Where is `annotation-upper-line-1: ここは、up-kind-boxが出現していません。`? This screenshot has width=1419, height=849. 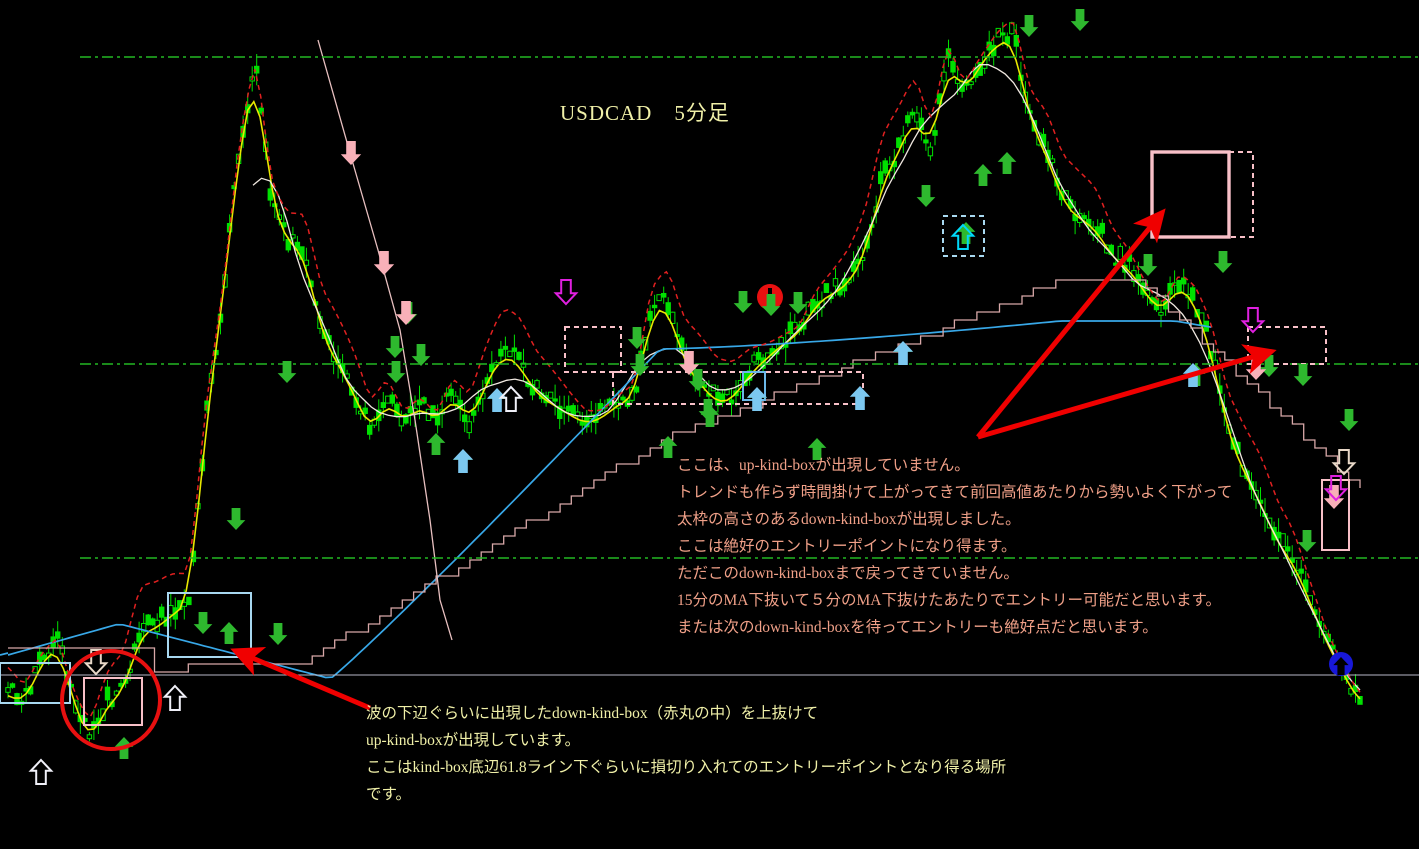 annotation-upper-line-1: ここは、up-kind-boxが出現していません。 is located at coordinates (823, 465).